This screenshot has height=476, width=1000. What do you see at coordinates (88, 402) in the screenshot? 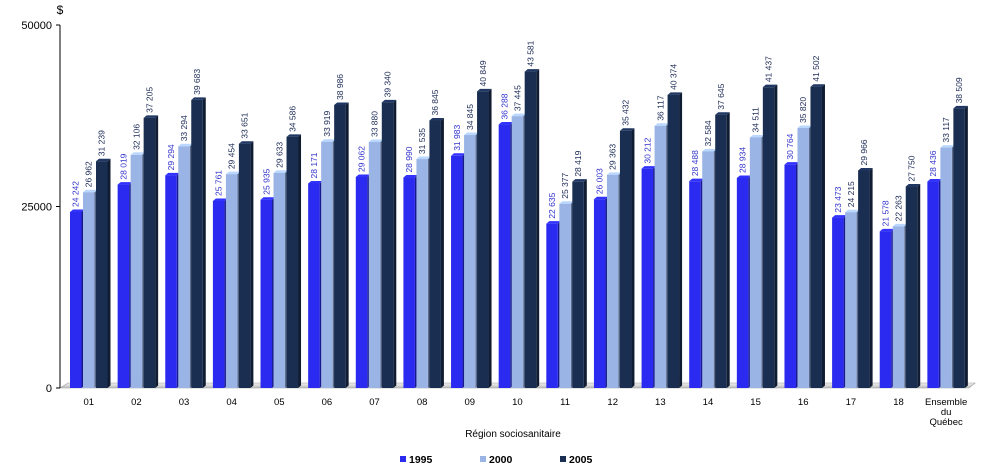
I see `x-category-label: 01` at bounding box center [88, 402].